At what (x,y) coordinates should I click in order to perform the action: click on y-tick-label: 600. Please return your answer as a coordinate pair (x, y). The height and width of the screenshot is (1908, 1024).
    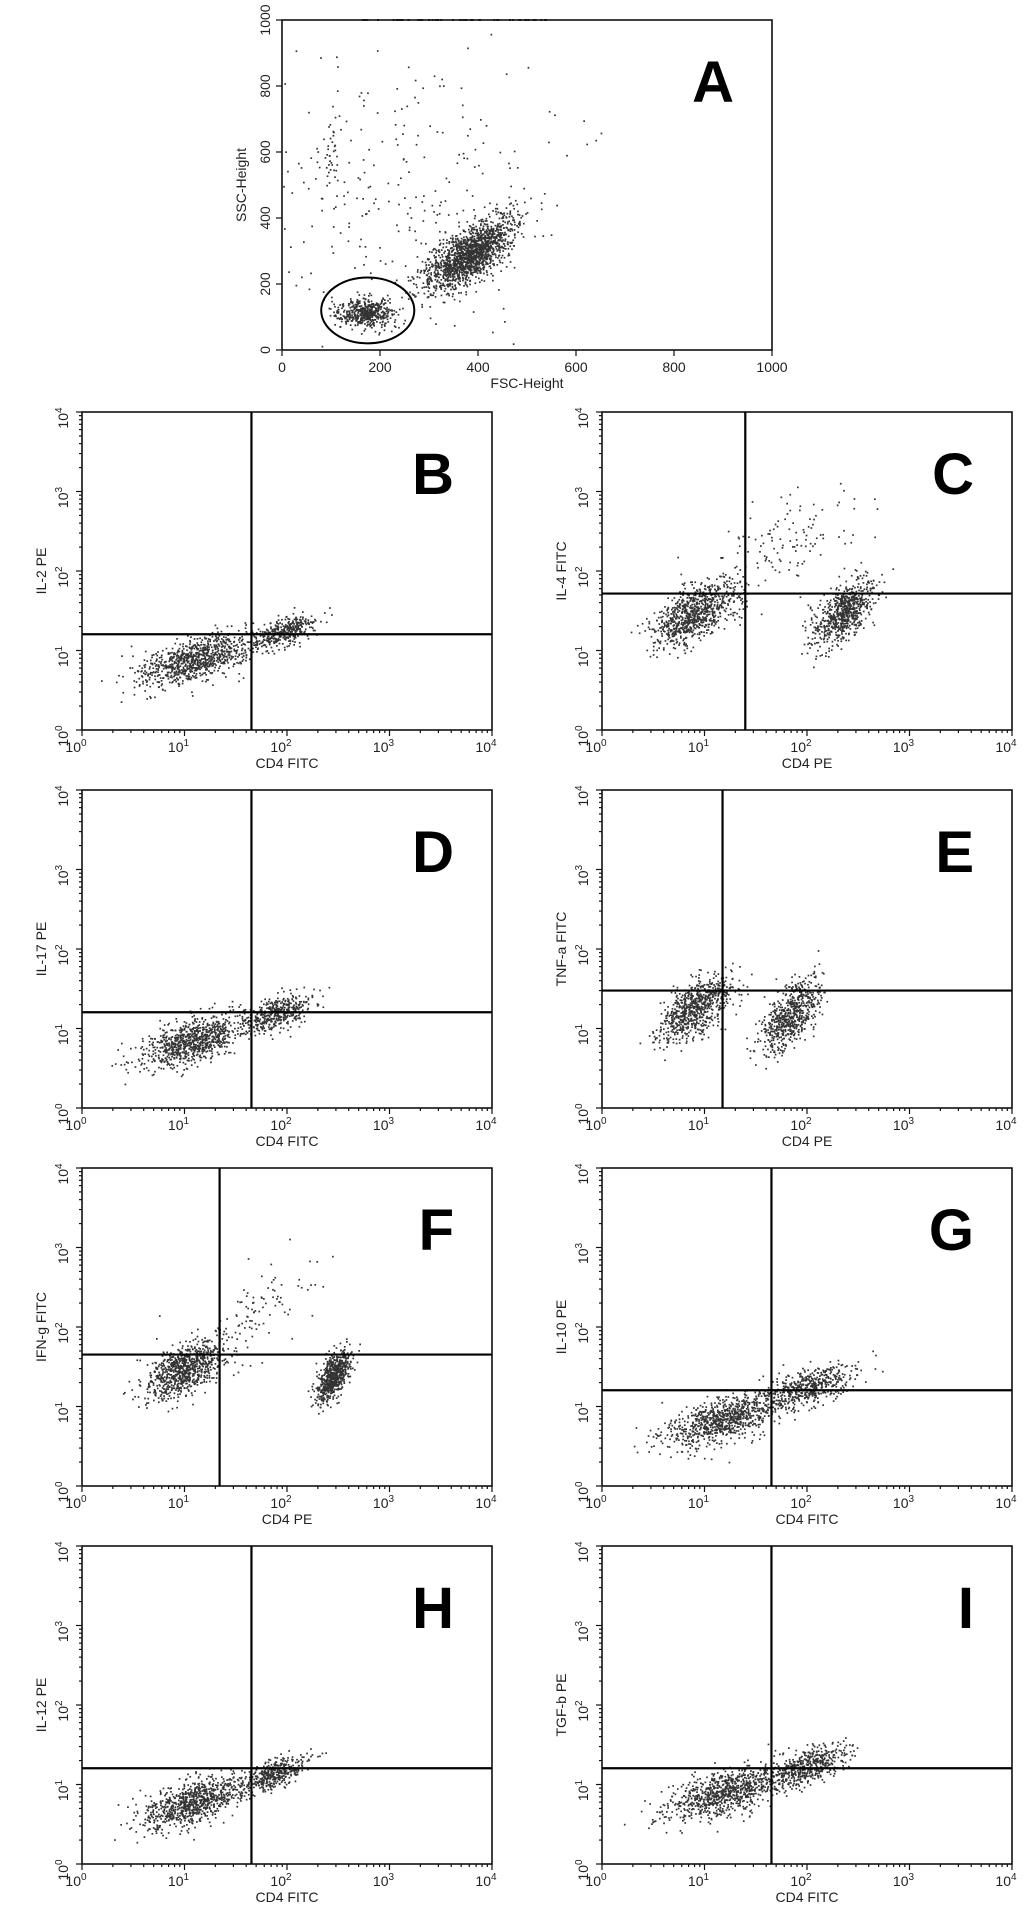
    Looking at the image, I should click on (265, 152).